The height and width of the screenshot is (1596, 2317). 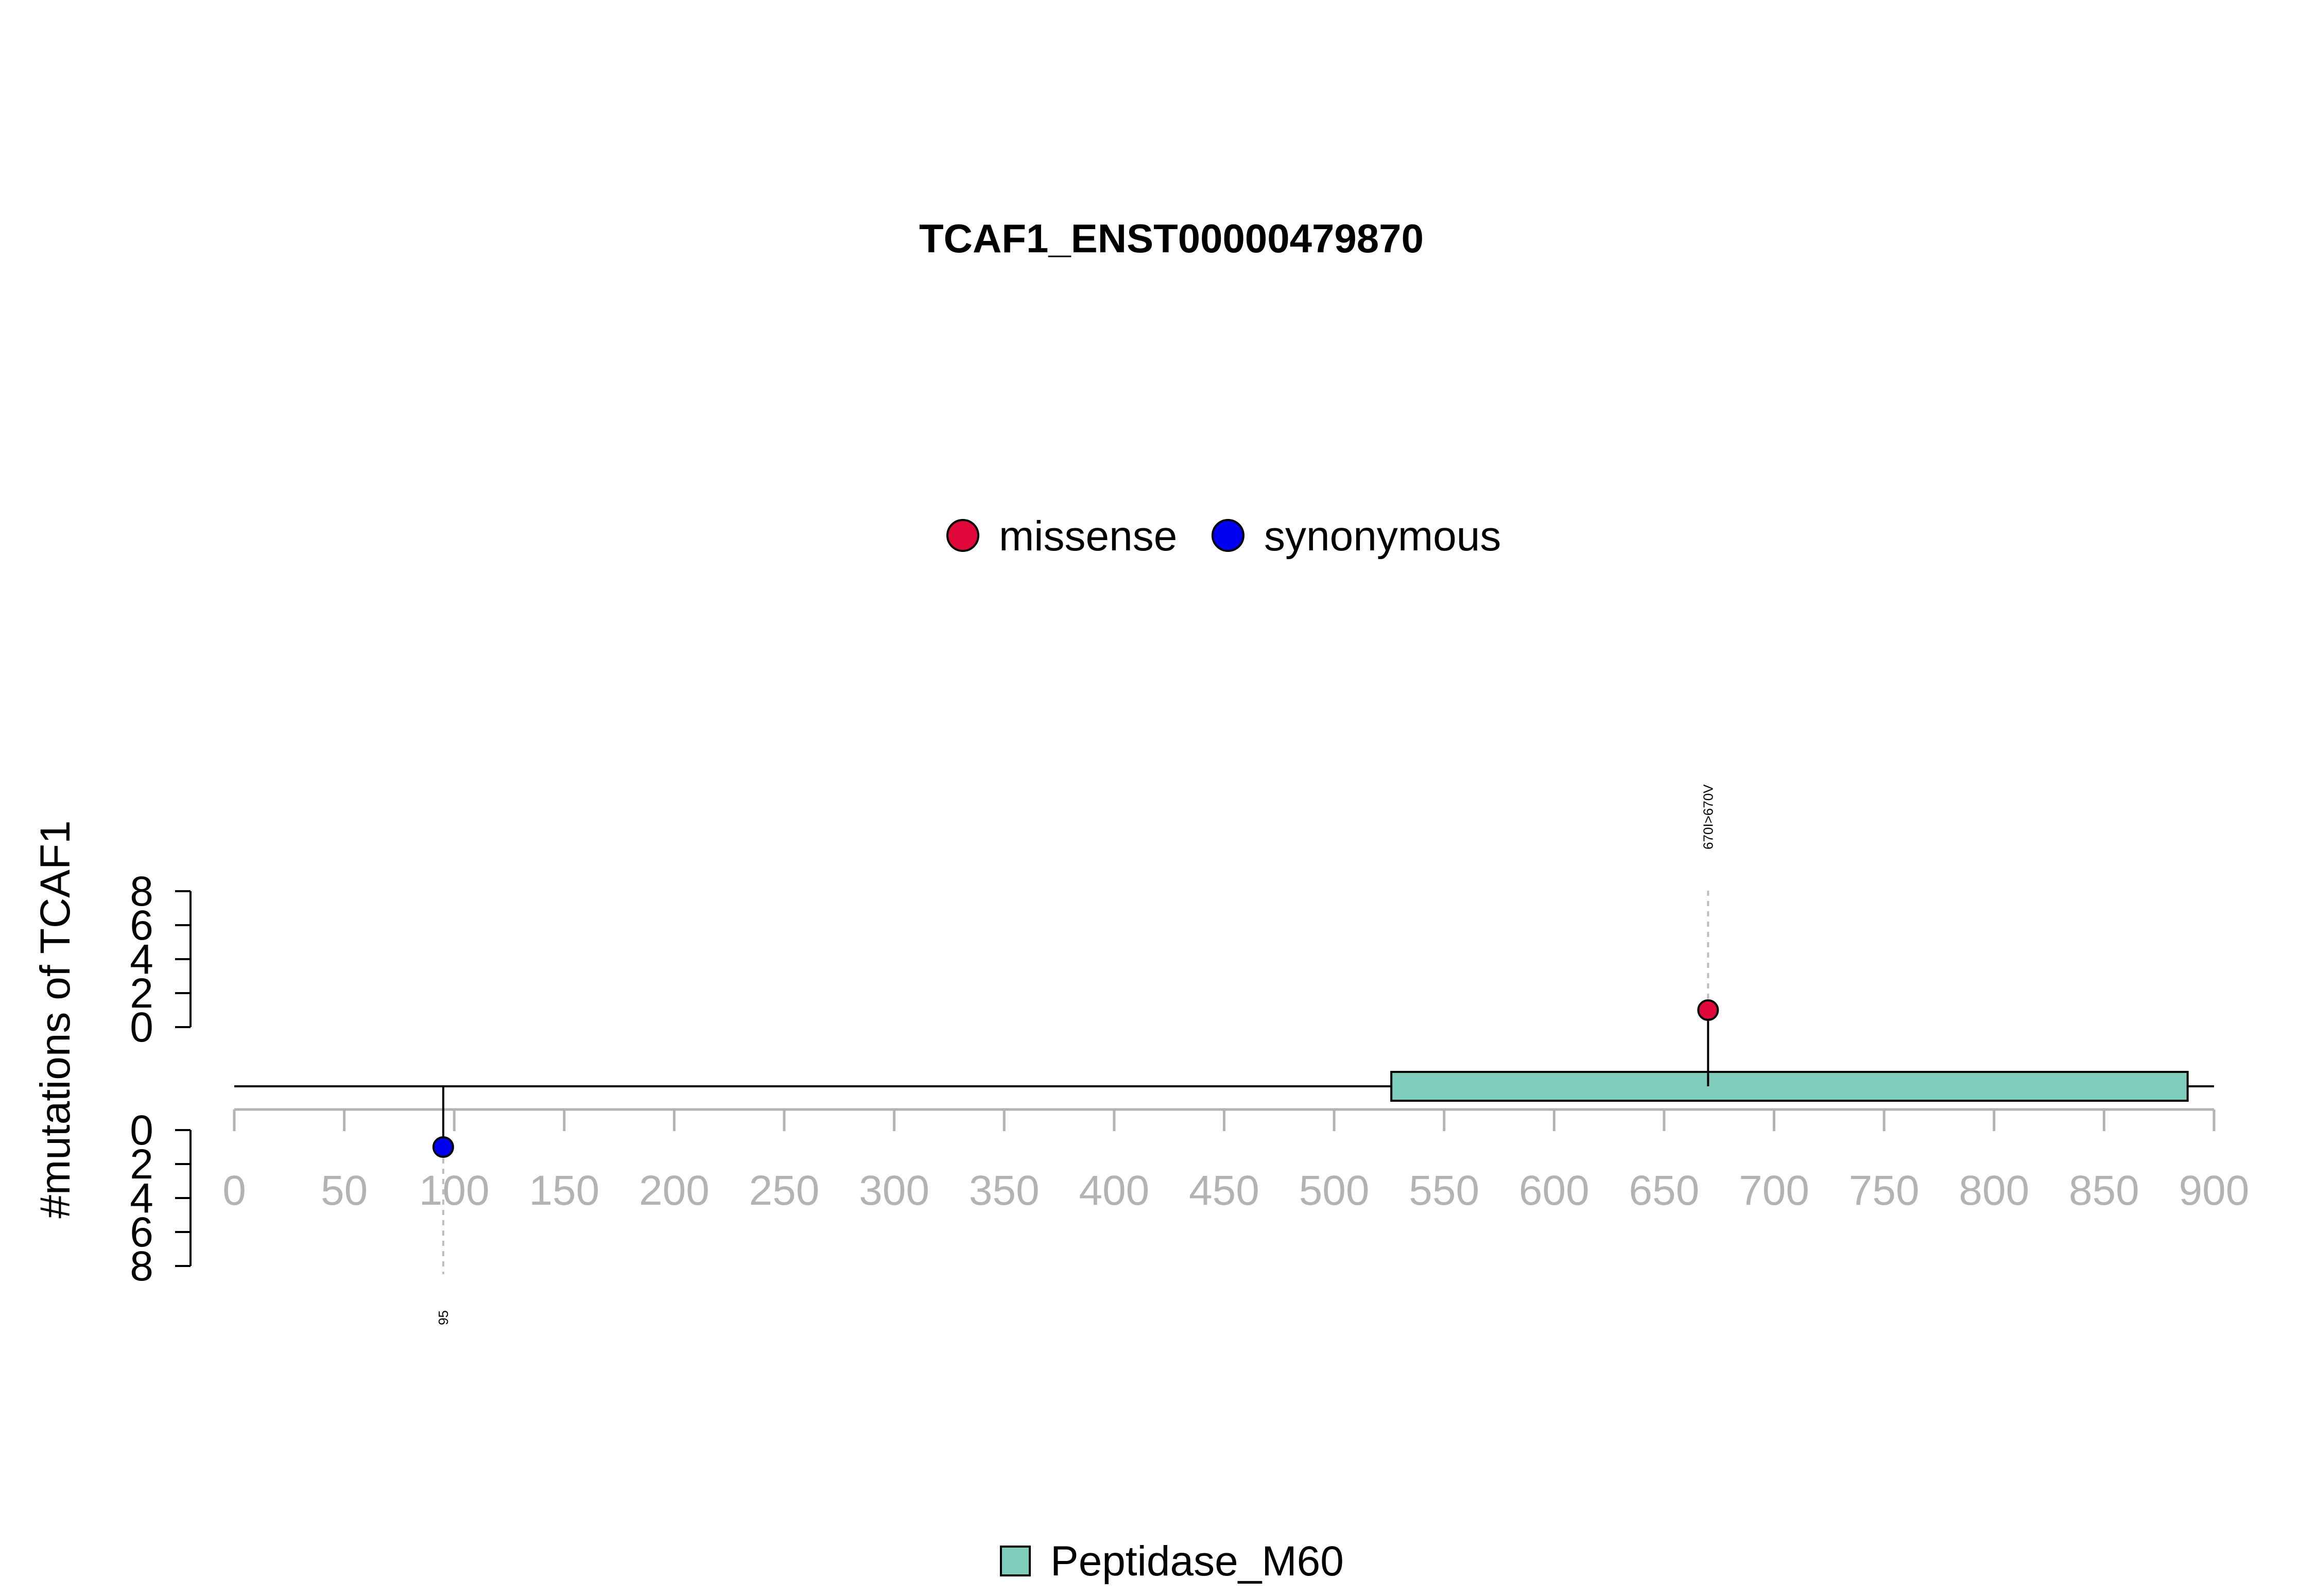 I want to click on x-tick-label-850: 850, so click(x=2104, y=1191).